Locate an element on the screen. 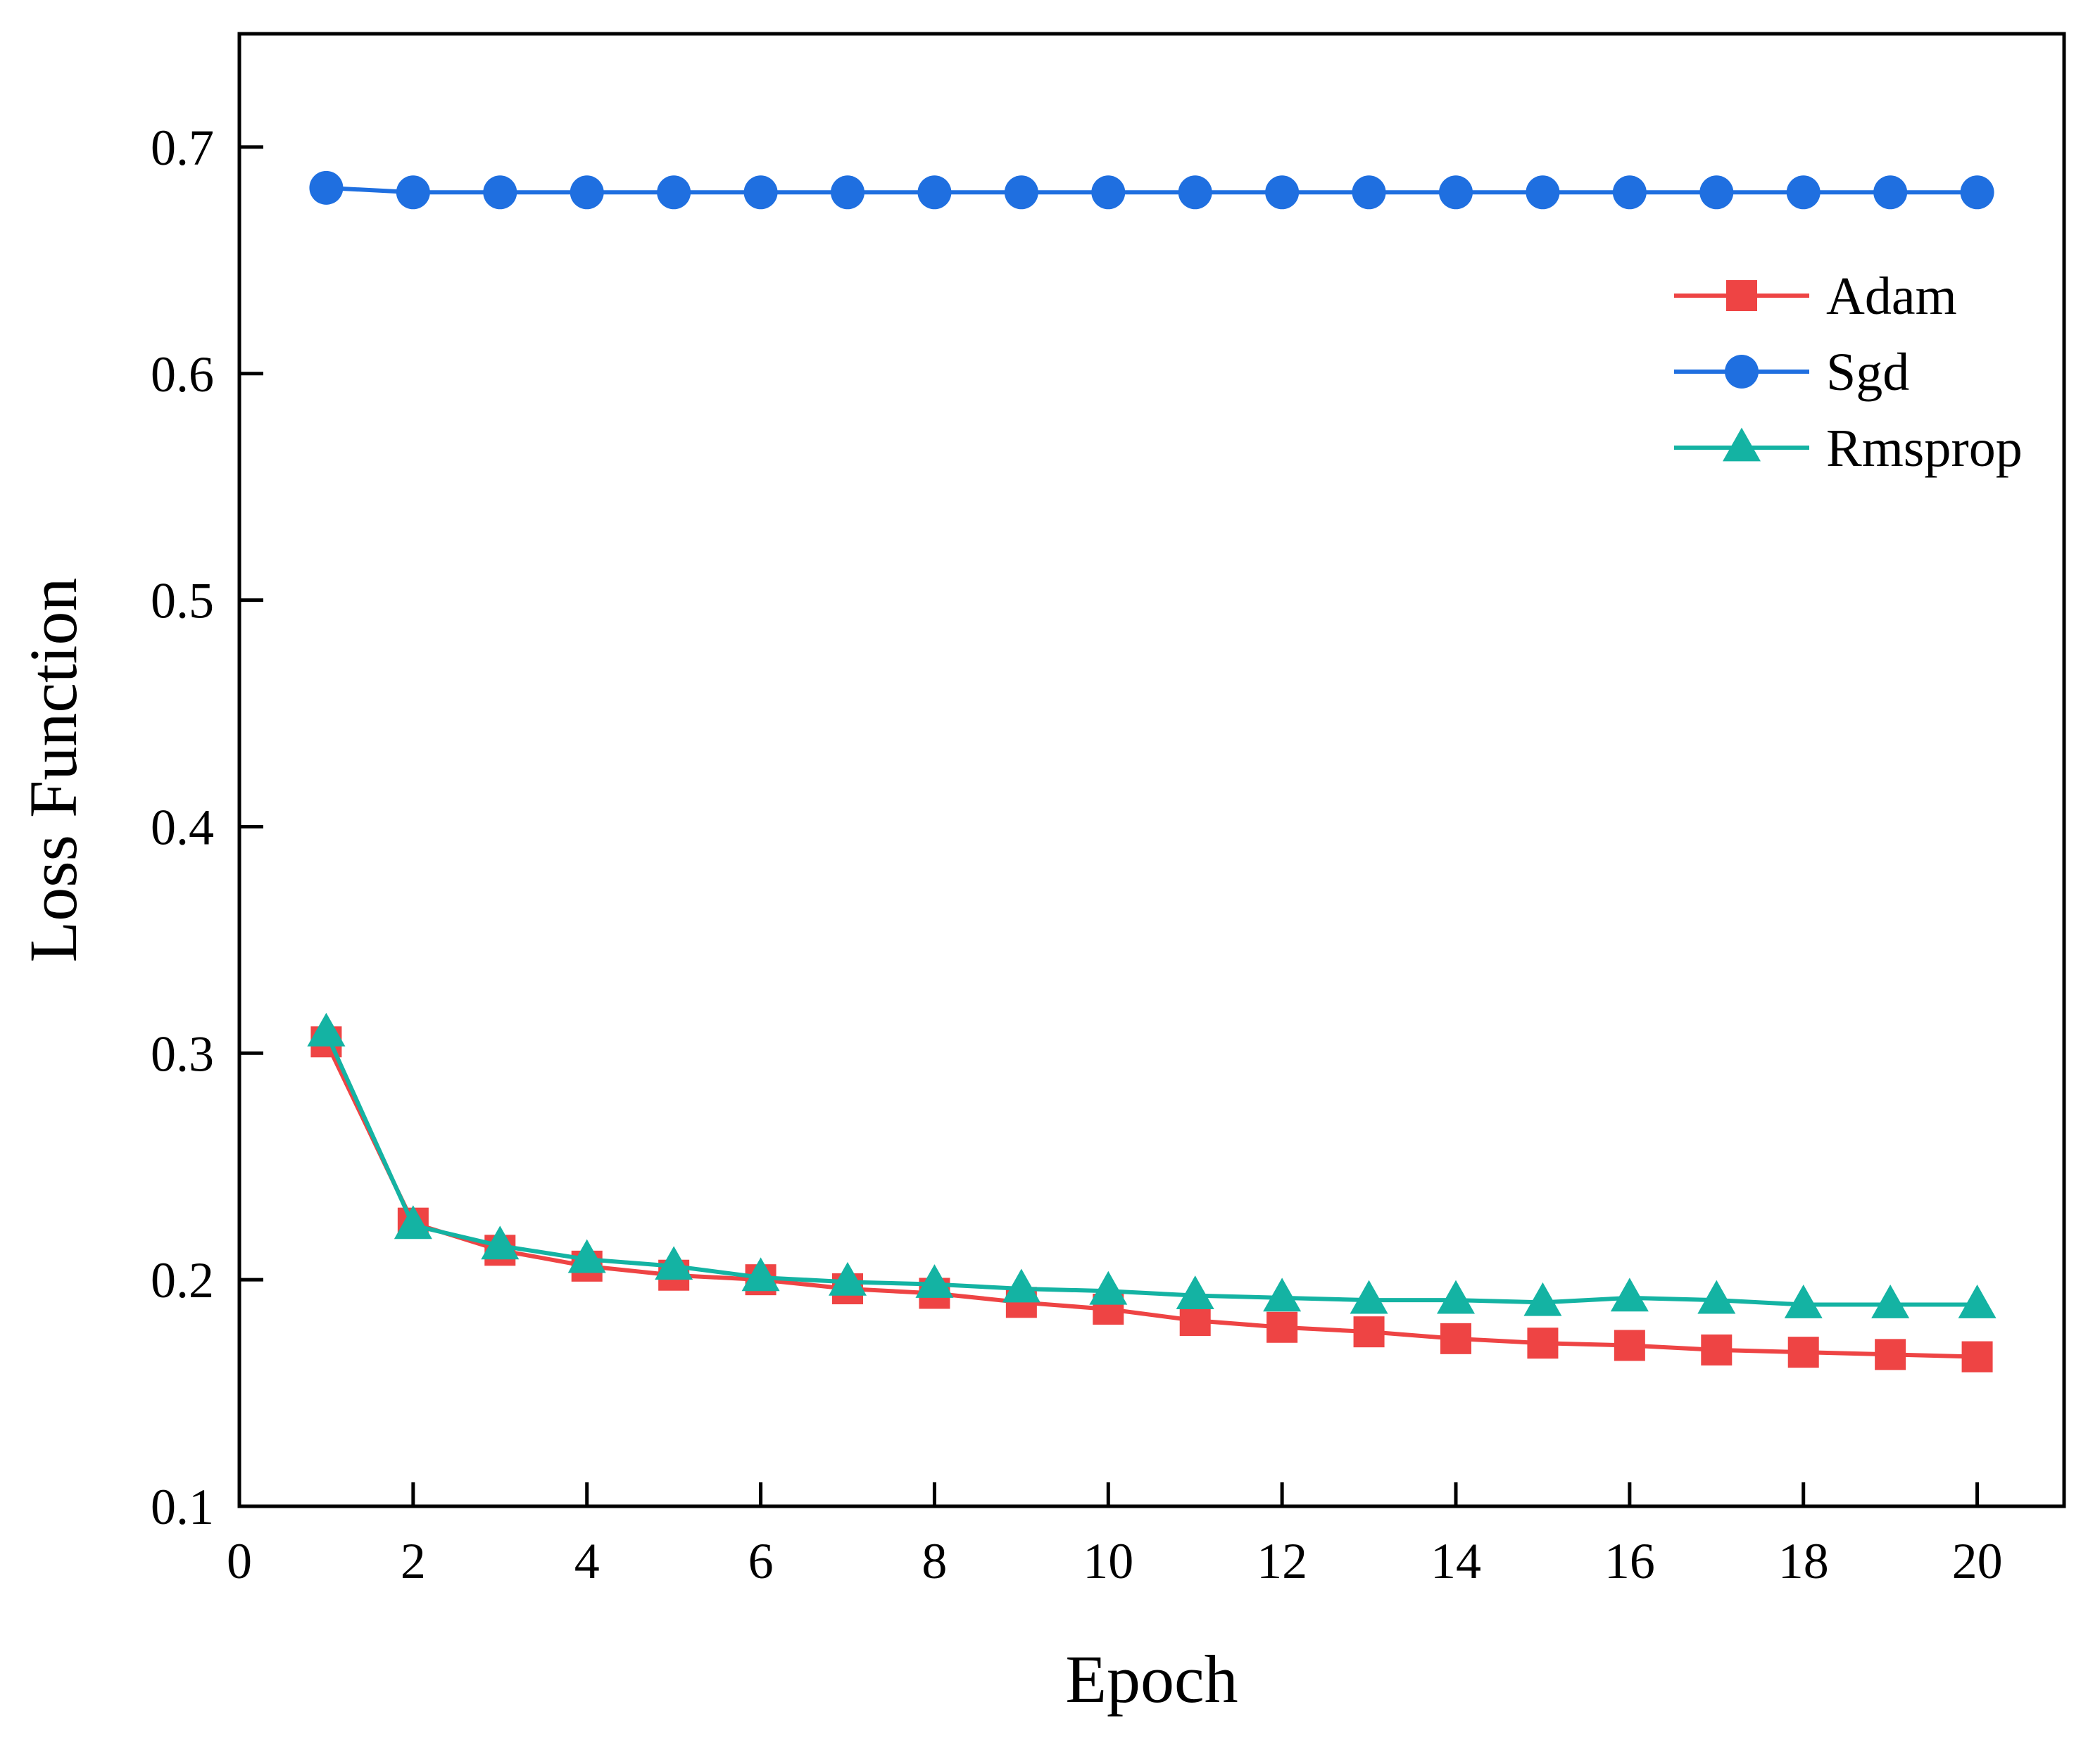  legend: Adam Sgd Rmsprop is located at coordinates (1848, 373).